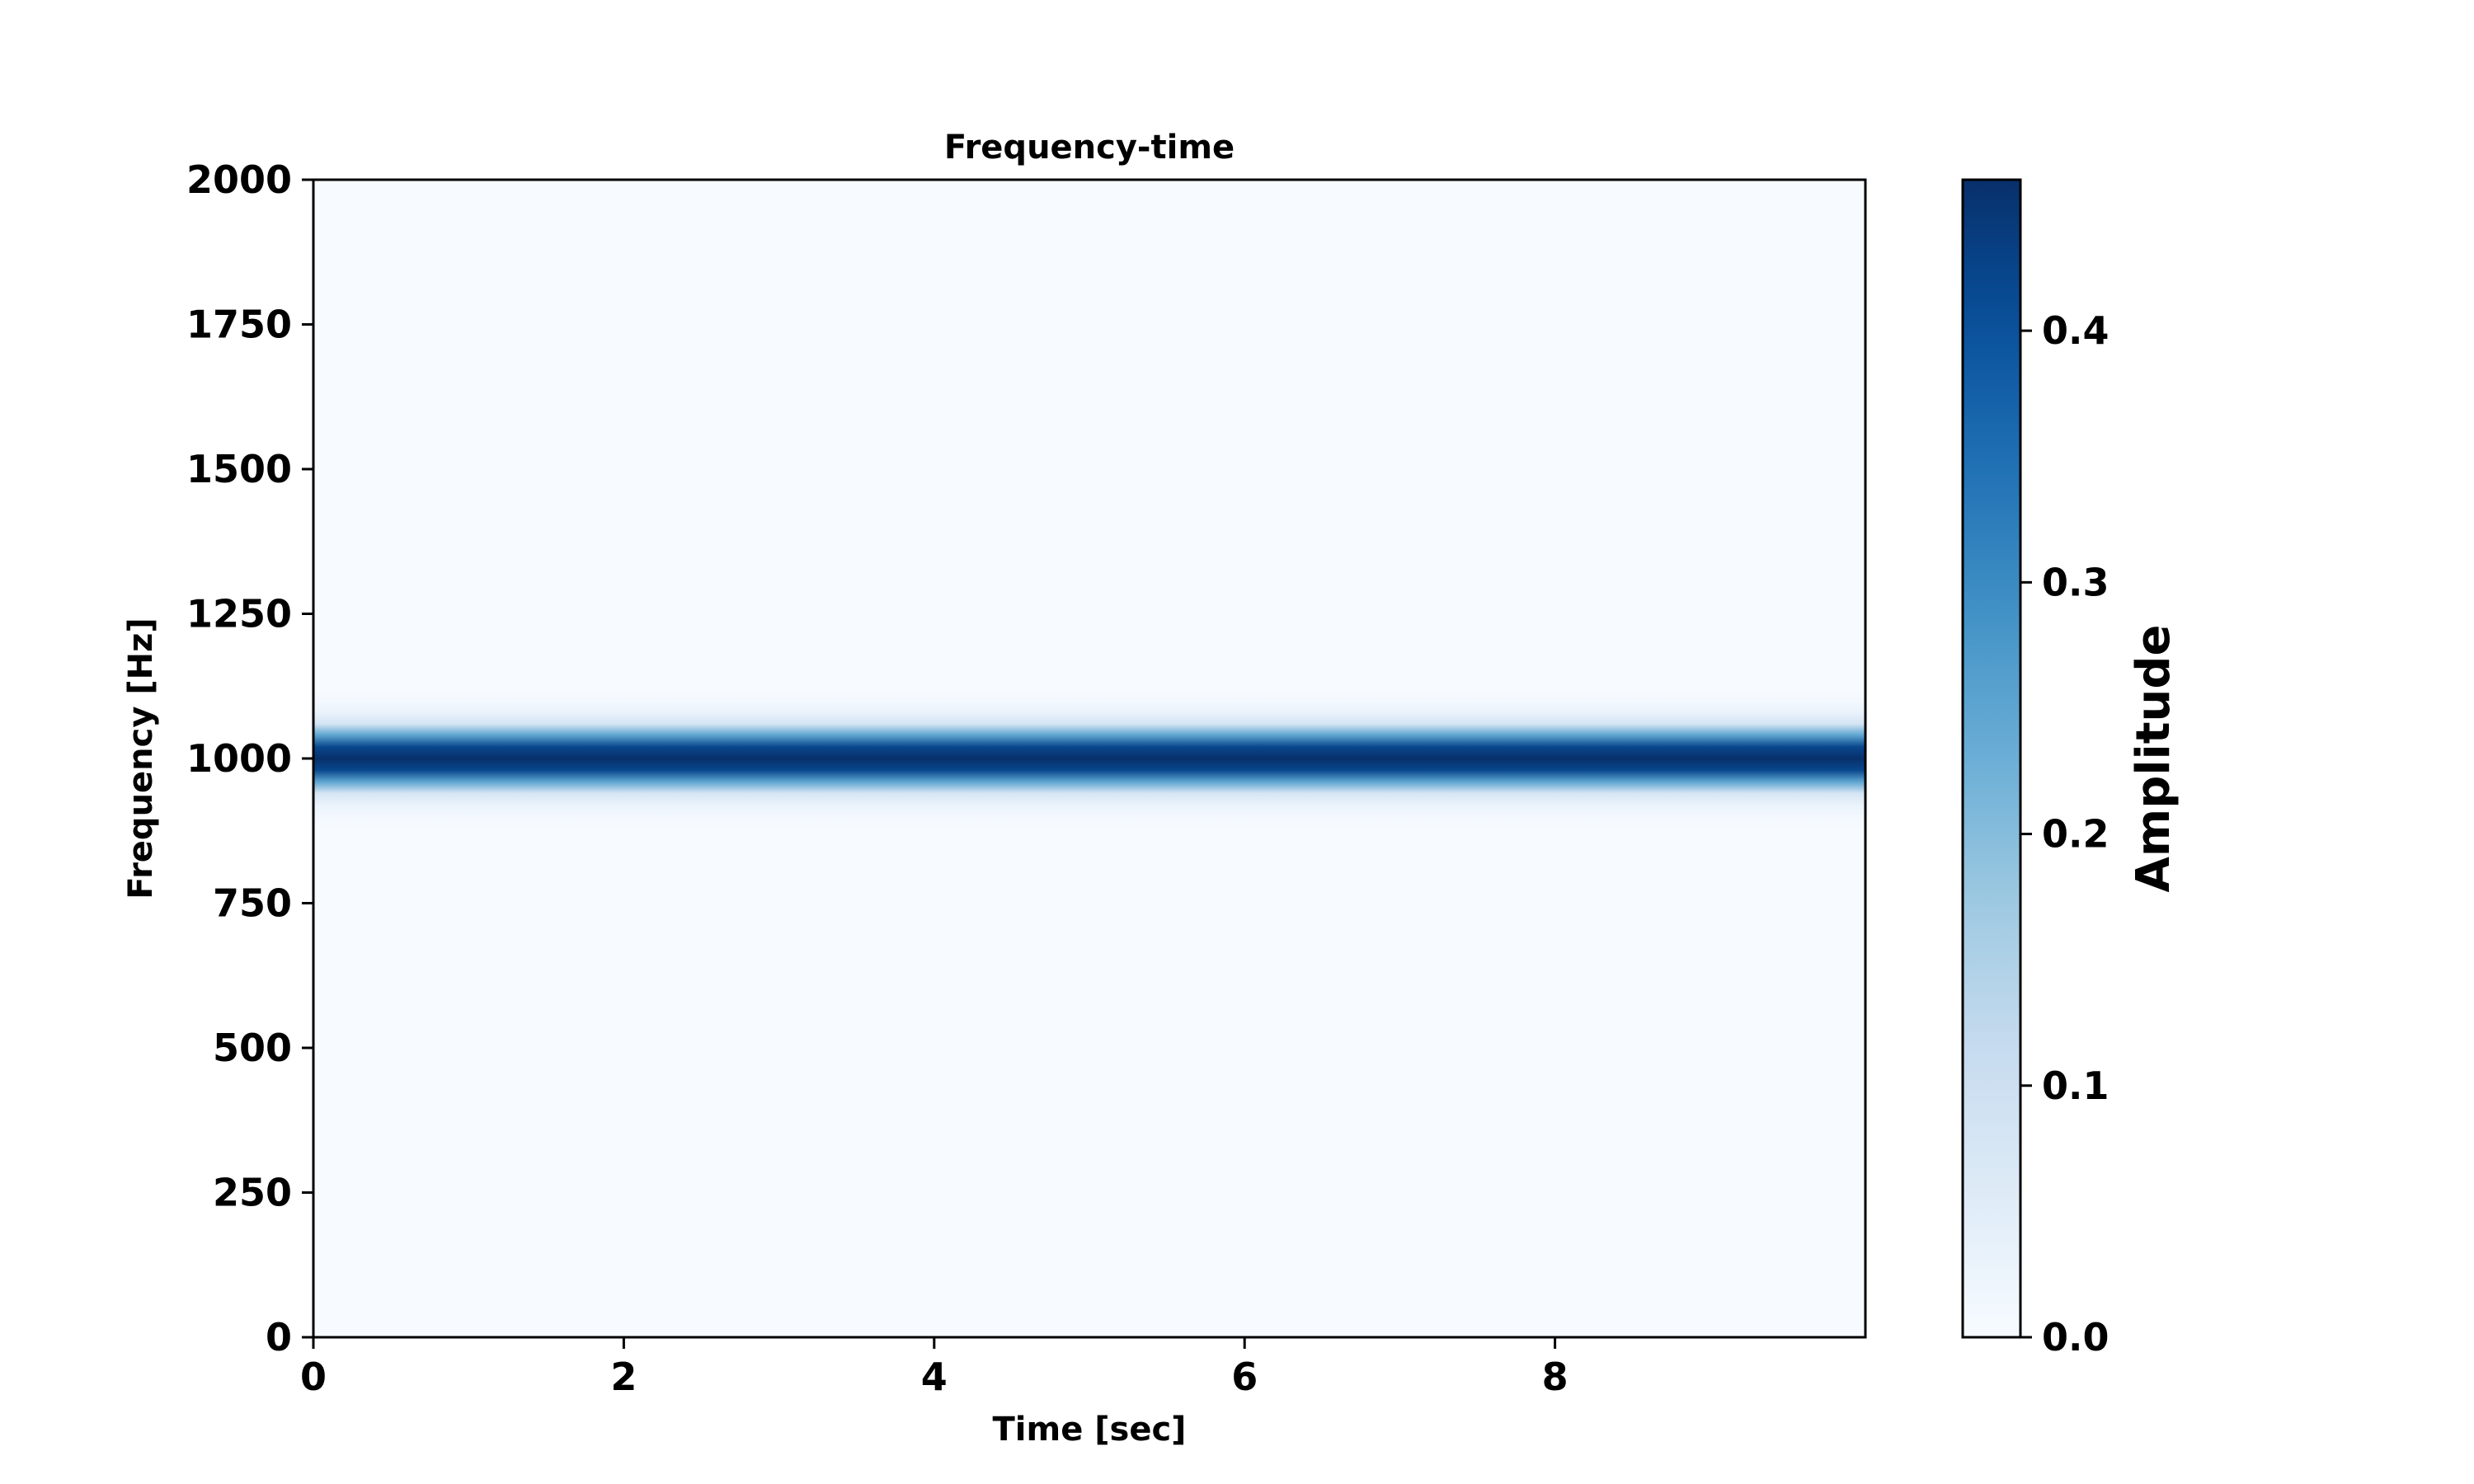 This screenshot has height=1484, width=2474. Describe the element at coordinates (1555, 1377) in the screenshot. I see `x-tick-label: 8` at that location.